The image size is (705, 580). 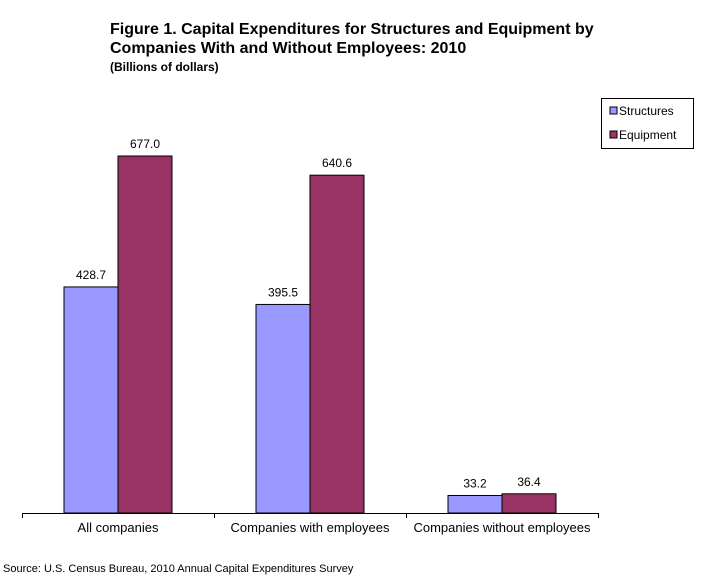 I want to click on legend: Structures Equipment, so click(x=647, y=123).